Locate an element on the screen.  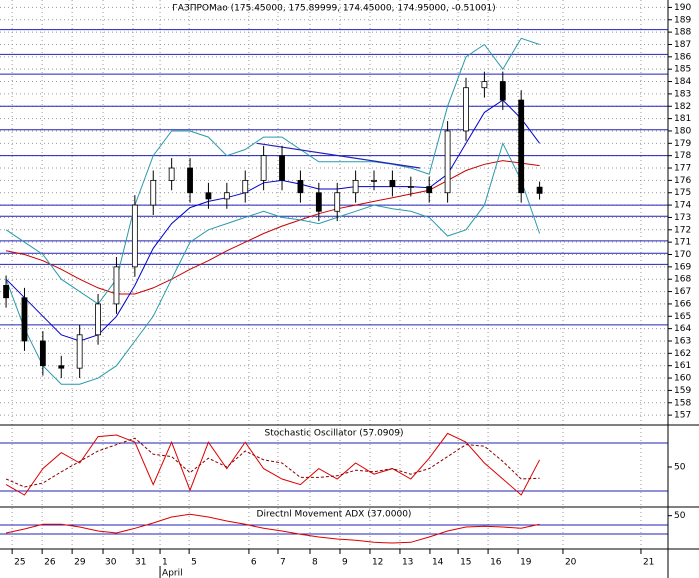
y-tick-label: 172 is located at coordinates (682, 230).